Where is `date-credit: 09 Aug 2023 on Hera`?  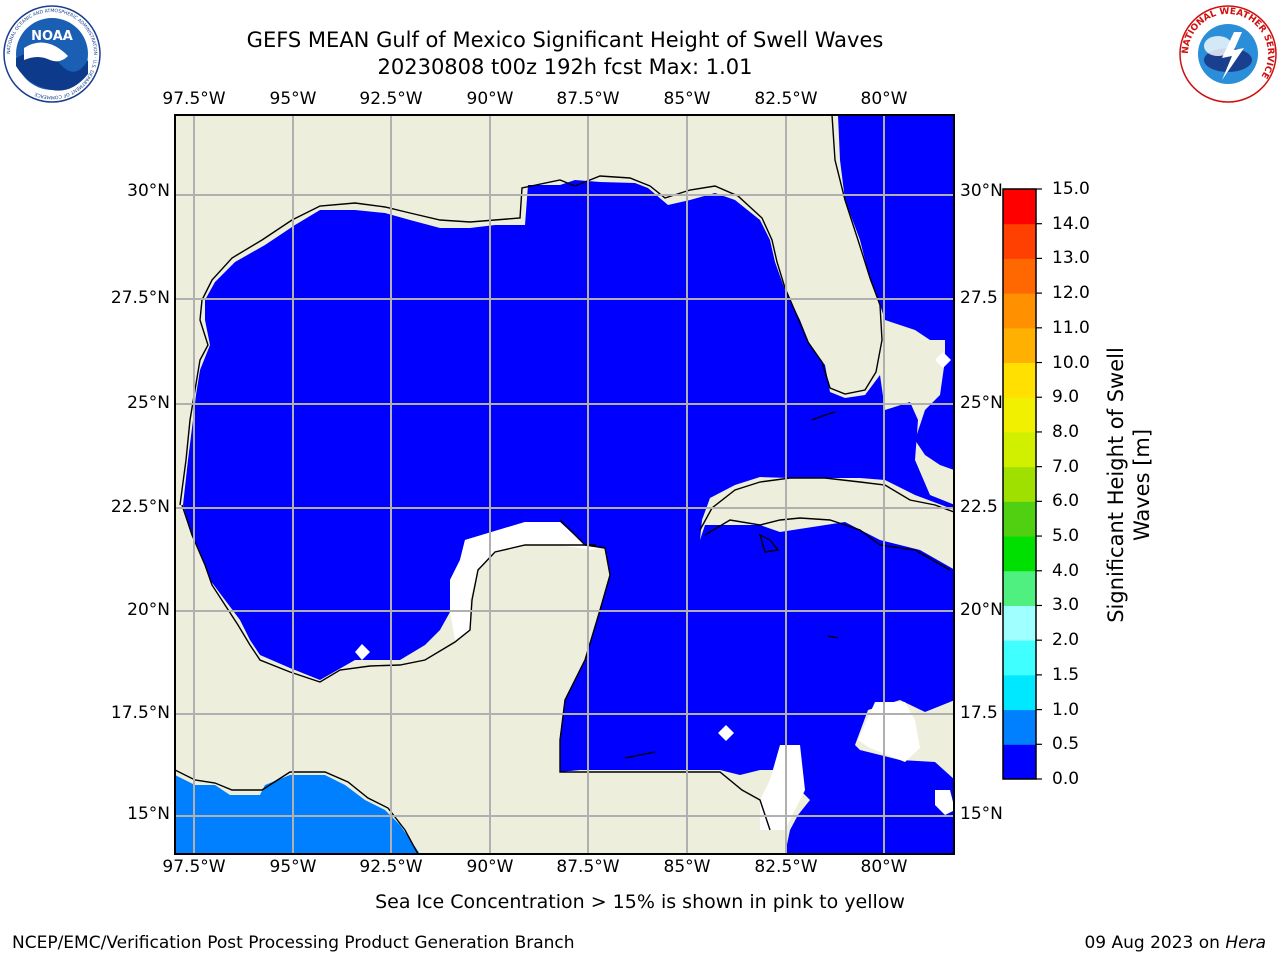
date-credit: 09 Aug 2023 on Hera is located at coordinates (1175, 943).